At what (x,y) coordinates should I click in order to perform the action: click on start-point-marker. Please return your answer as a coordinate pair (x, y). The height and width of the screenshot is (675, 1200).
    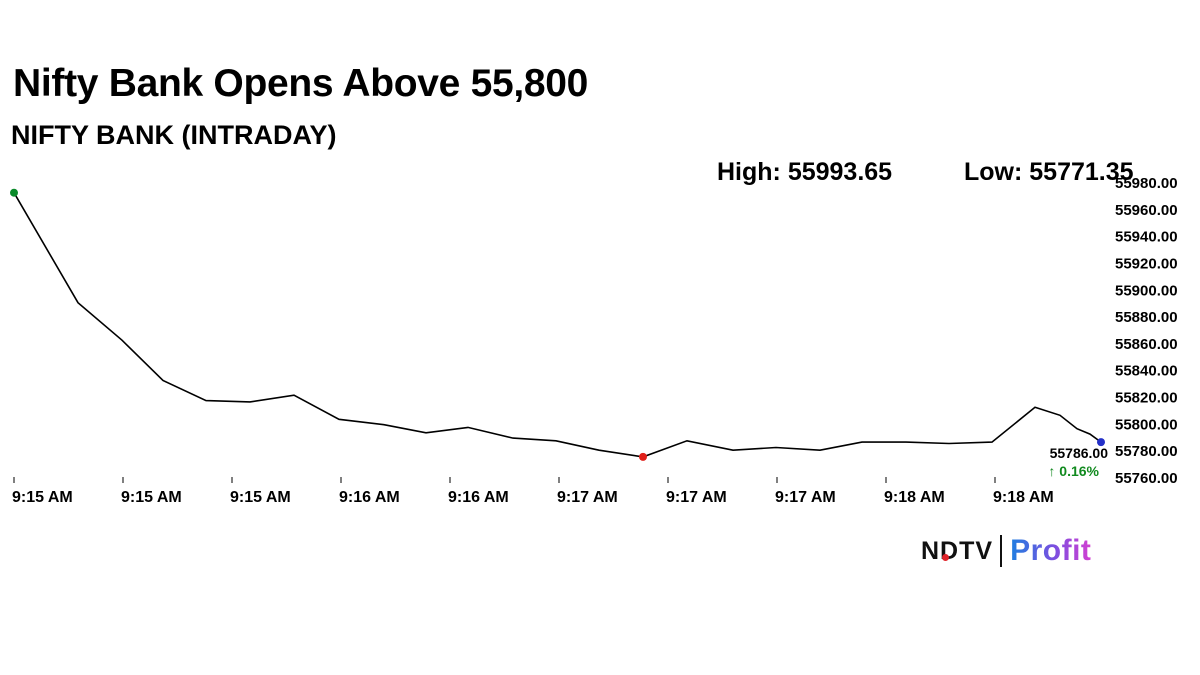
    Looking at the image, I should click on (14, 192).